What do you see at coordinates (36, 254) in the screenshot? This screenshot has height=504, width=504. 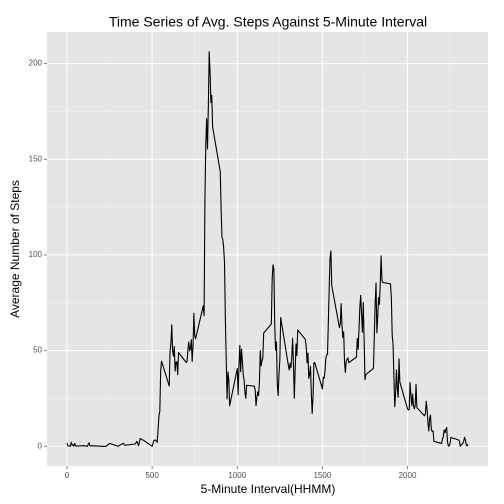 I see `y-tick-label: 100` at bounding box center [36, 254].